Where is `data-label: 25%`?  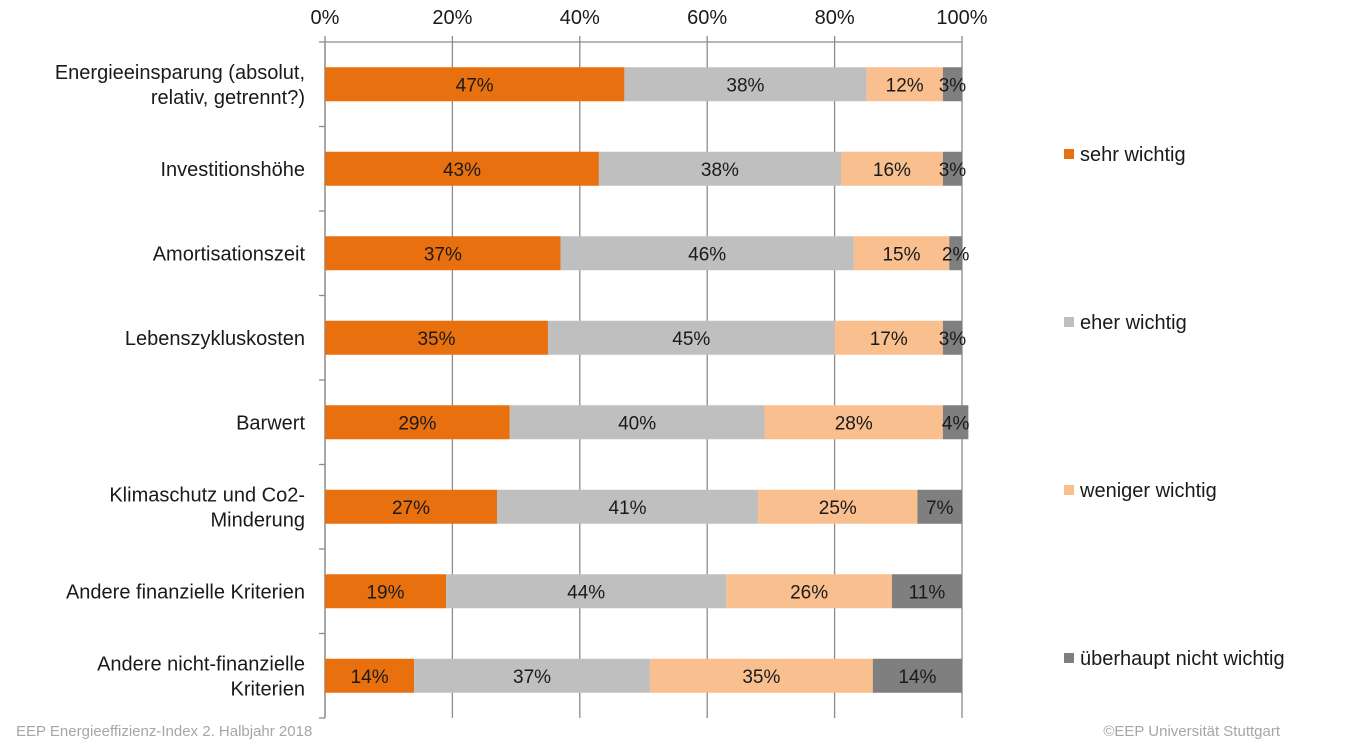
data-label: 25% is located at coordinates (838, 508).